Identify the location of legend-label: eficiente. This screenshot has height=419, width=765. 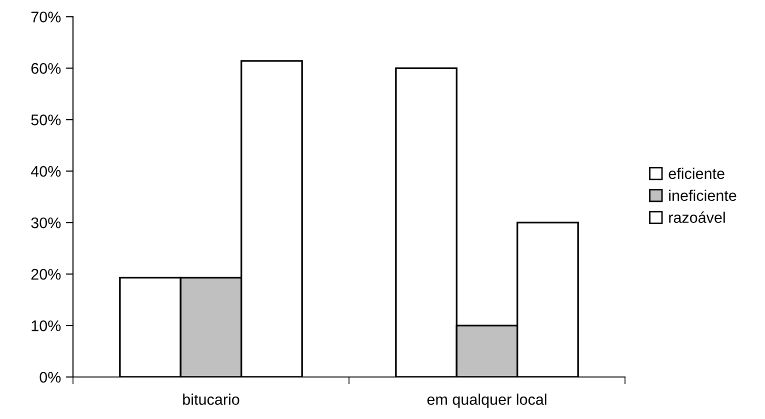
(696, 174).